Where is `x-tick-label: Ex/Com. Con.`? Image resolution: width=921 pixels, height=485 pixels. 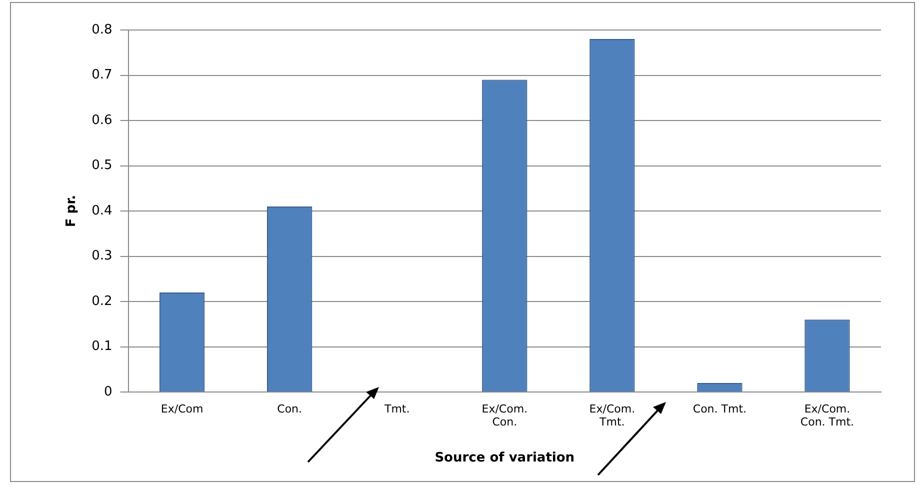
x-tick-label: Ex/Com. Con. is located at coordinates (505, 415).